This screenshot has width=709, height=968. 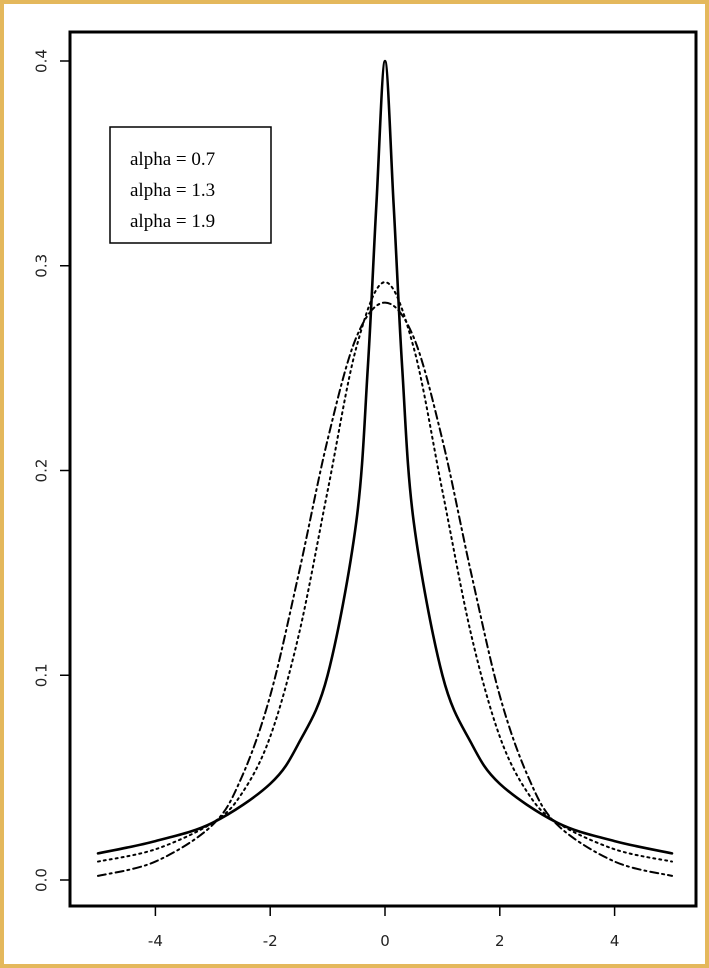 What do you see at coordinates (172, 159) in the screenshot?
I see `legend-entry-0: alpha = 0.7` at bounding box center [172, 159].